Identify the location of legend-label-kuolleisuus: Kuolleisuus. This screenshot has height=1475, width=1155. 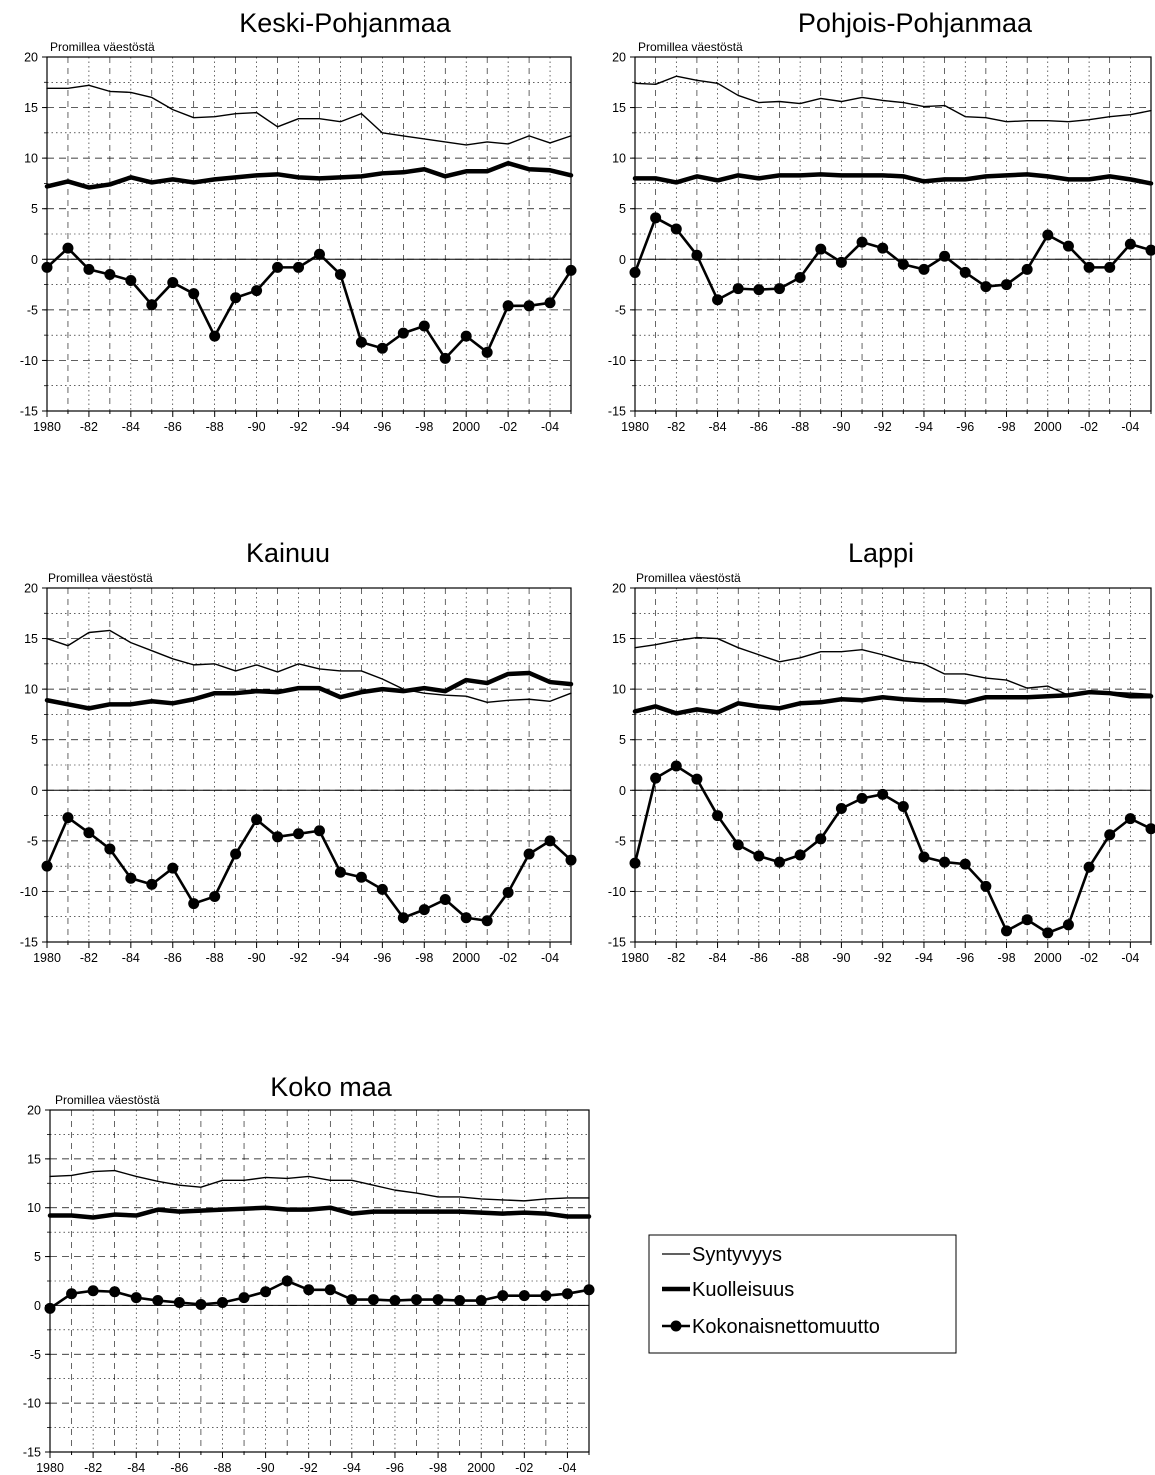
(743, 1290).